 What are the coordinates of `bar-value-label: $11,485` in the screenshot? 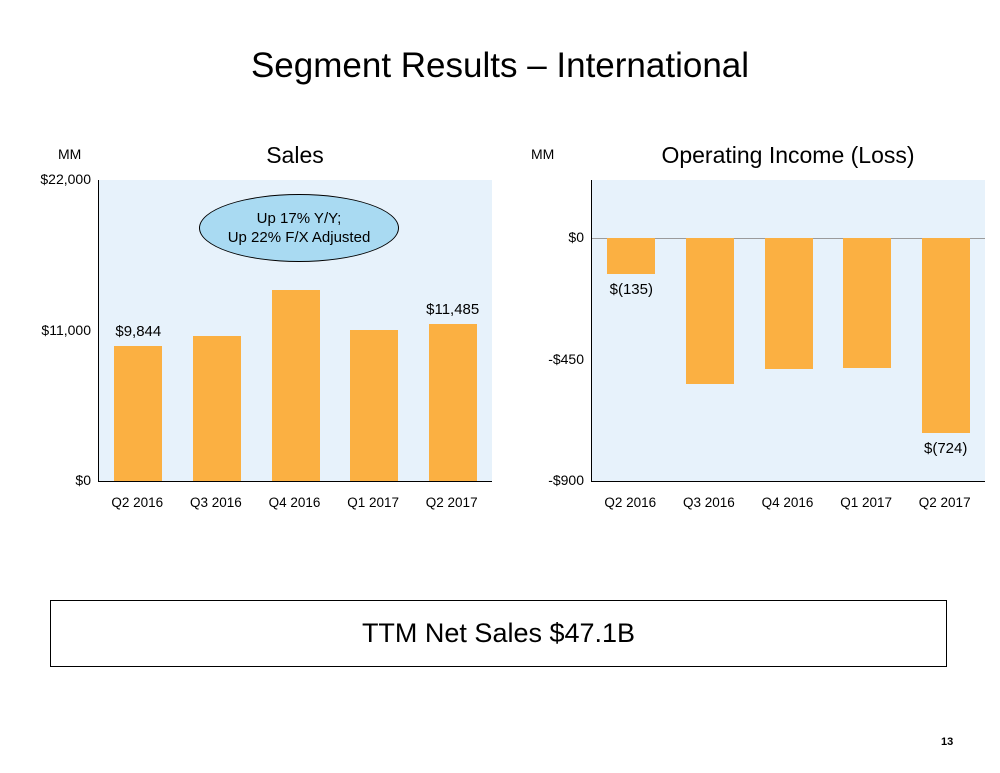 It's located at (453, 309).